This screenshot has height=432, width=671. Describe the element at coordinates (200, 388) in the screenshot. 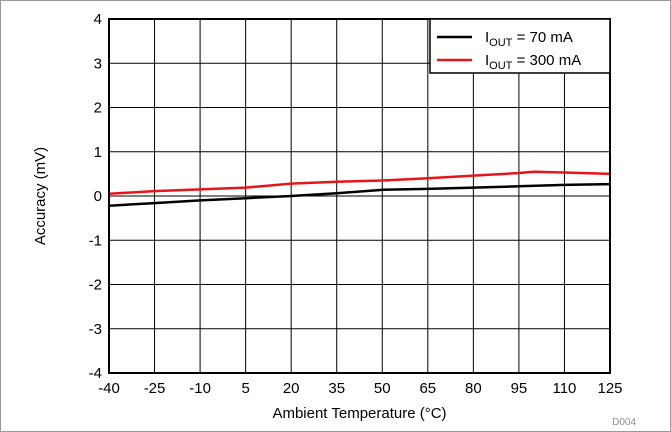

I see `x-tick-label: -10` at that location.